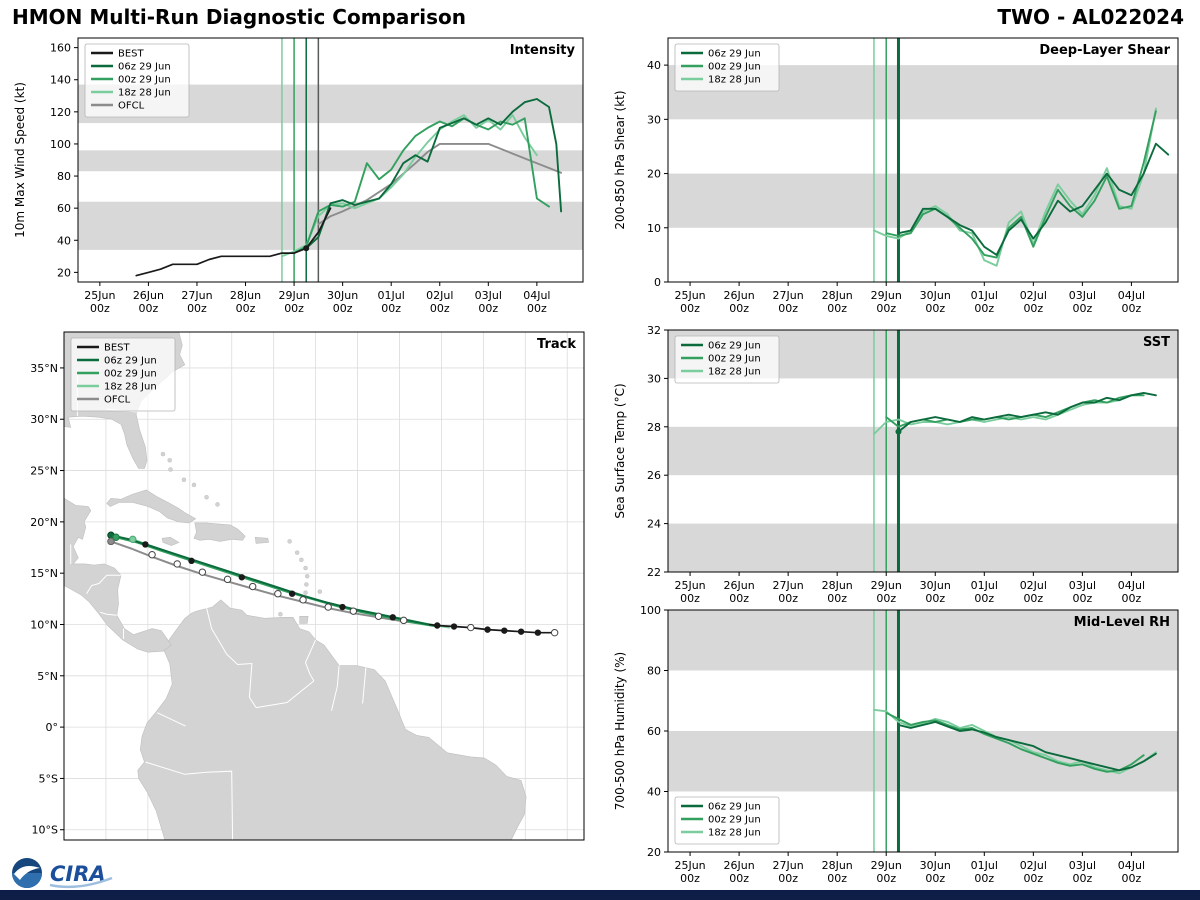 This screenshot has width=1200, height=900. What do you see at coordinates (170, 541) in the screenshot?
I see `land-jamaica` at bounding box center [170, 541].